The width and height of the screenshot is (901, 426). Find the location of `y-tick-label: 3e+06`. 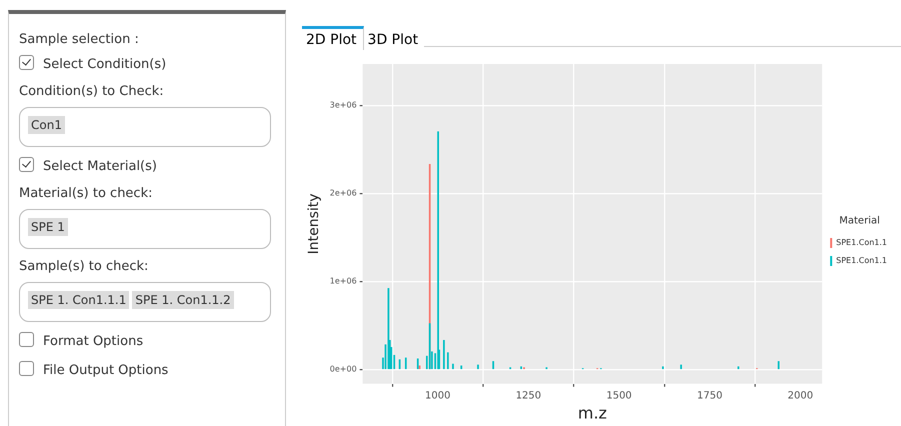

y-tick-label: 3e+06 is located at coordinates (343, 105).